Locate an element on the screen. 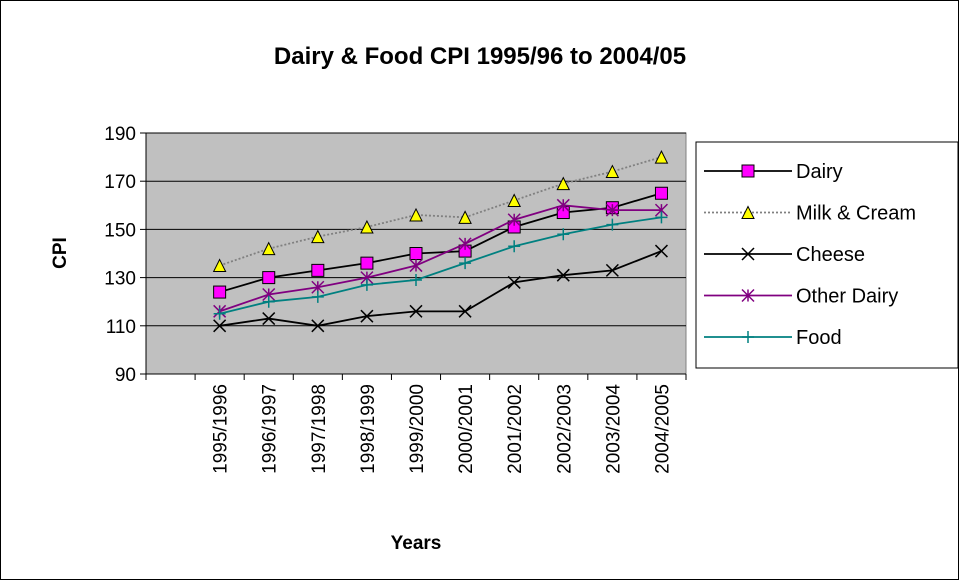 The width and height of the screenshot is (959, 580). legend-label: Food is located at coordinates (819, 338).